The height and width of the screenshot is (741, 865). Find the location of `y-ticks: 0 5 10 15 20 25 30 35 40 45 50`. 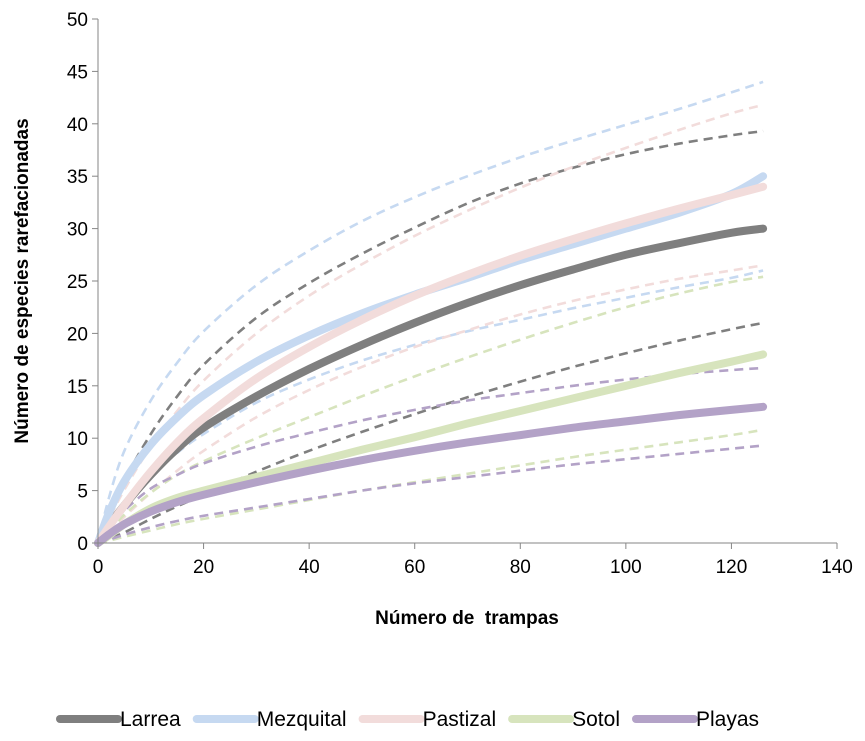

y-ticks: 0 5 10 15 20 25 30 35 40 45 50 is located at coordinates (82, 282).